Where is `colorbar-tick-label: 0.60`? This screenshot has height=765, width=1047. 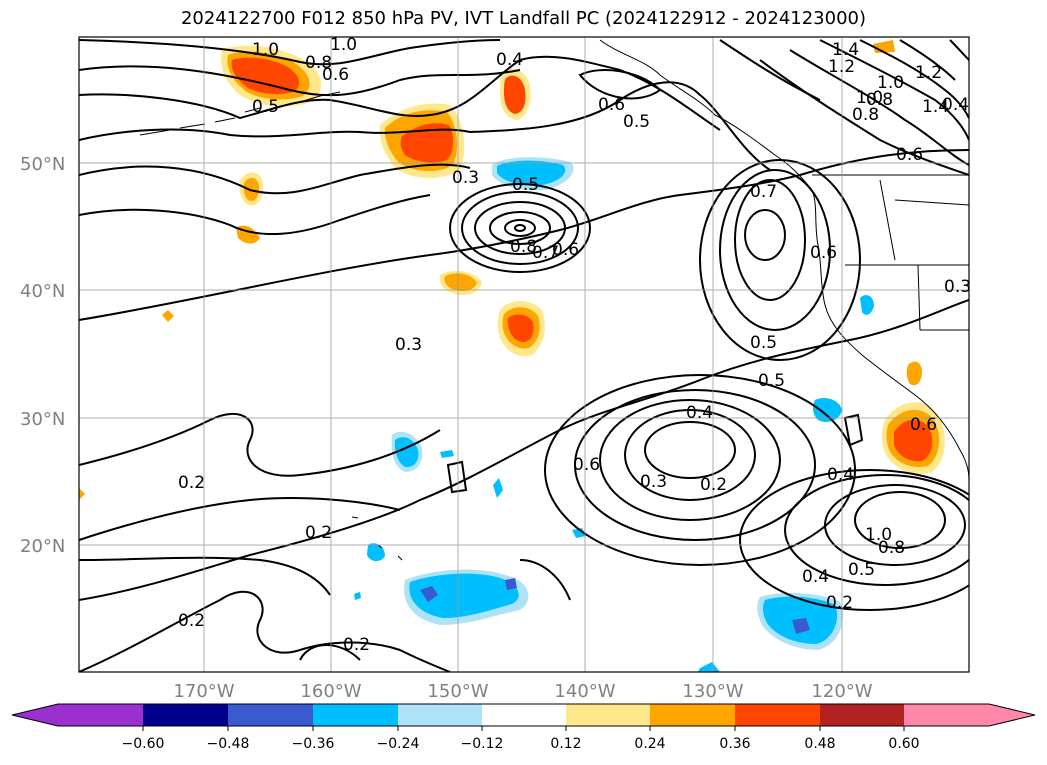
colorbar-tick-label: 0.60 is located at coordinates (903, 744).